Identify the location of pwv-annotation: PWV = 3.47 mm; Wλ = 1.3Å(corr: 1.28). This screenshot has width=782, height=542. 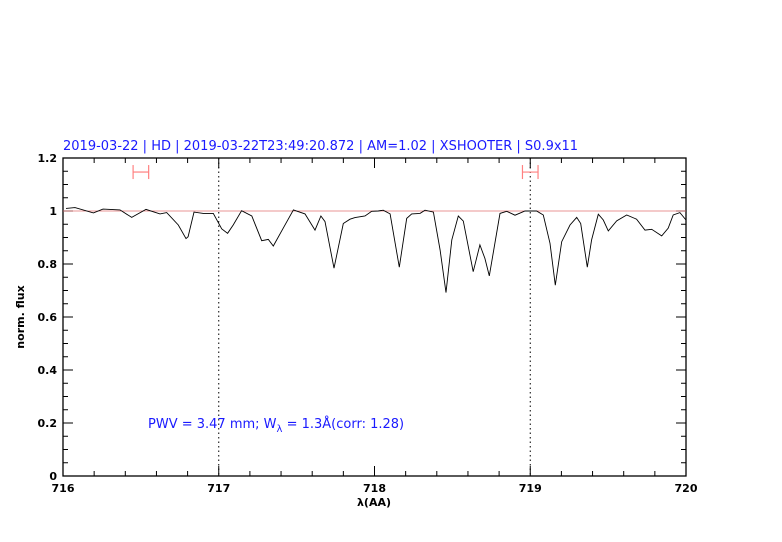
(276, 425).